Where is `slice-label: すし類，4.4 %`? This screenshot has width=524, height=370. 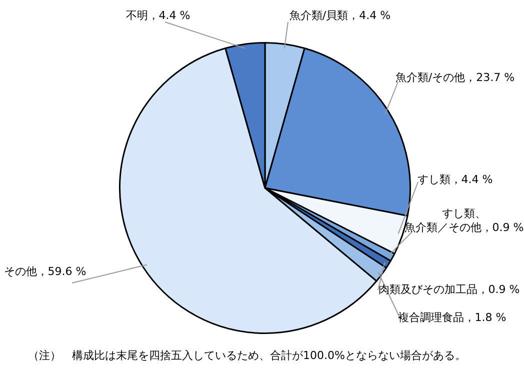 slice-label: すし類，4.4 % is located at coordinates (455, 180).